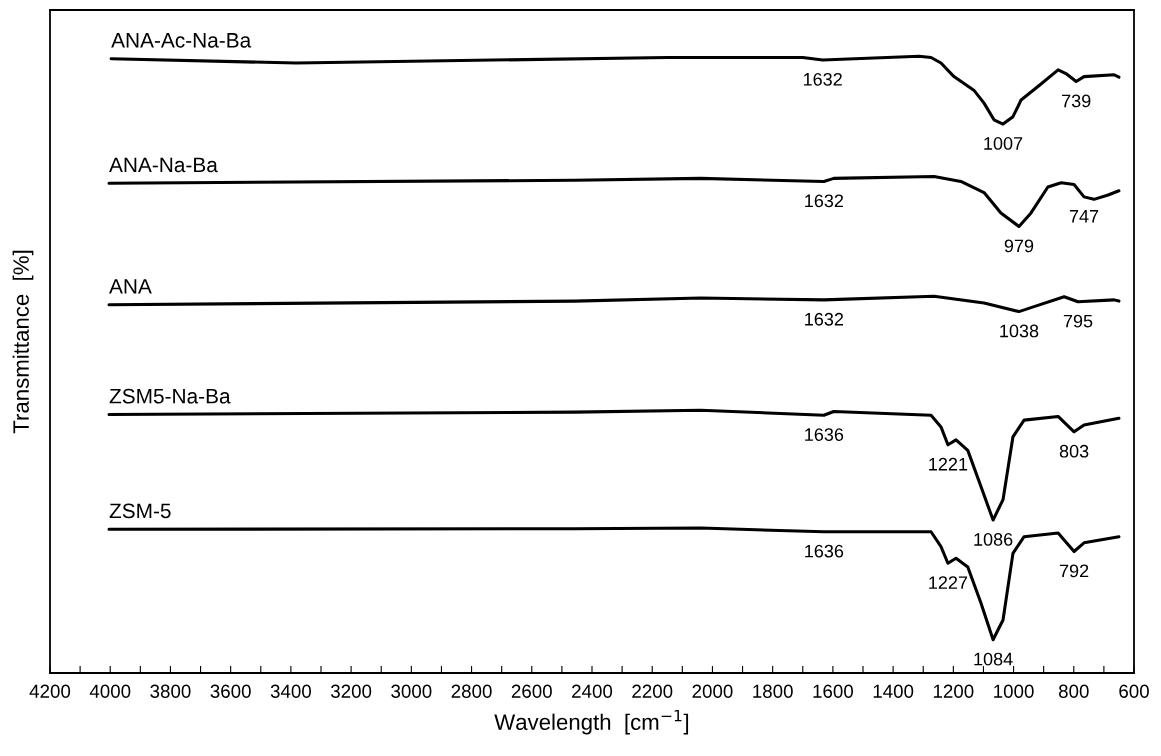  I want to click on x-tick-label: 3200, so click(351, 691).